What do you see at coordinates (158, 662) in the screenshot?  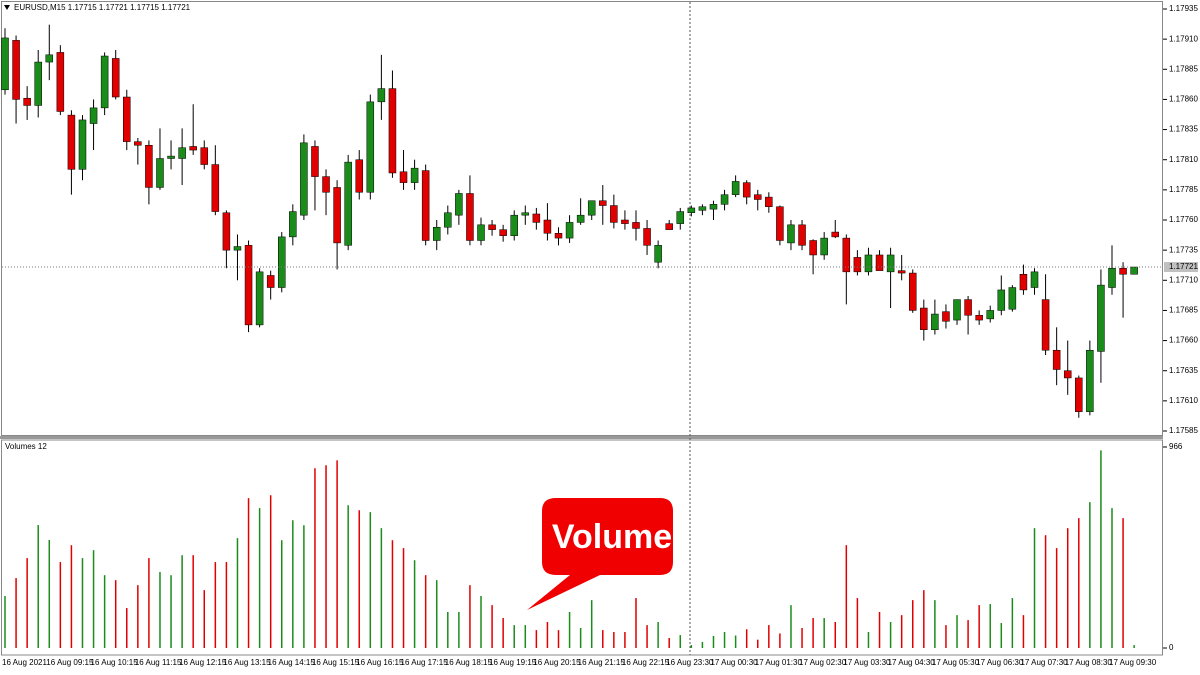 I see `x-tick-label: 16 Aug 11:15` at bounding box center [158, 662].